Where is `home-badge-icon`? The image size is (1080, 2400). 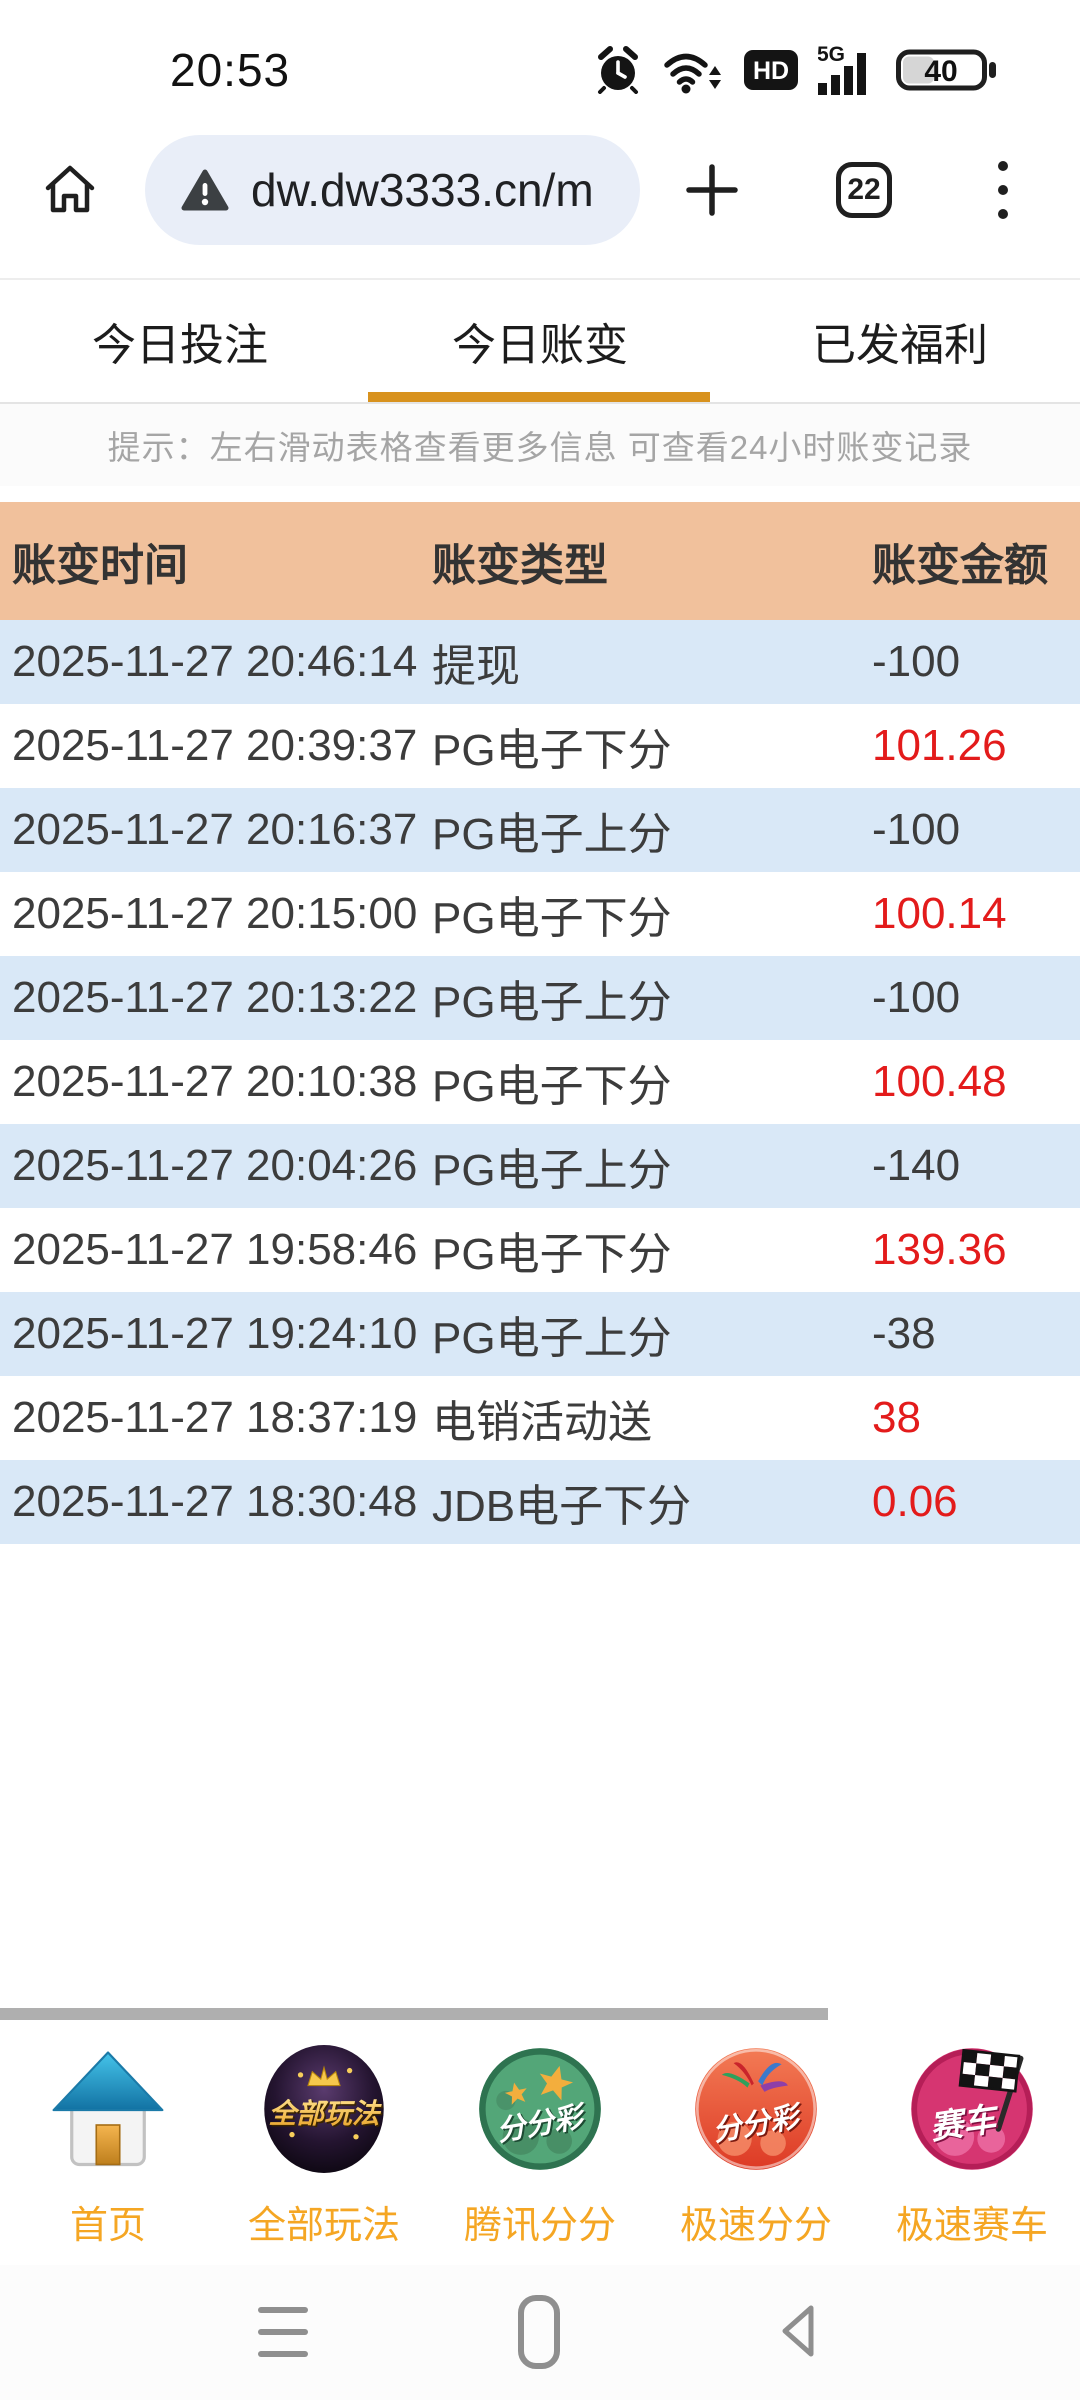
home-badge-icon is located at coordinates (108, 2109).